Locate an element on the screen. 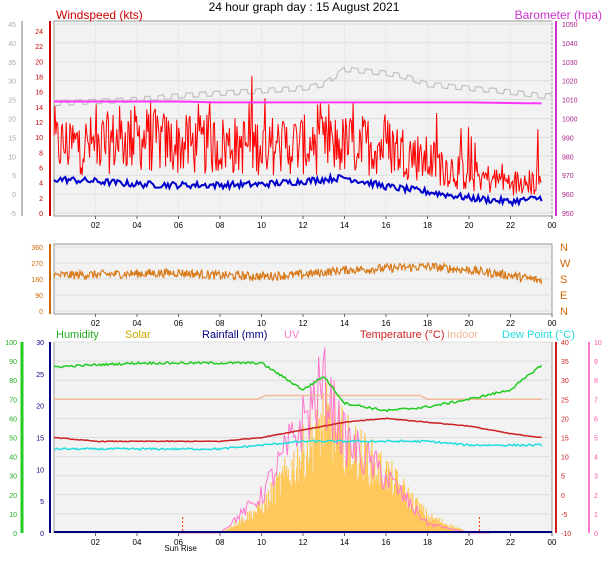 The height and width of the screenshot is (566, 608). temperature-tick-label: 35 is located at coordinates (565, 362).